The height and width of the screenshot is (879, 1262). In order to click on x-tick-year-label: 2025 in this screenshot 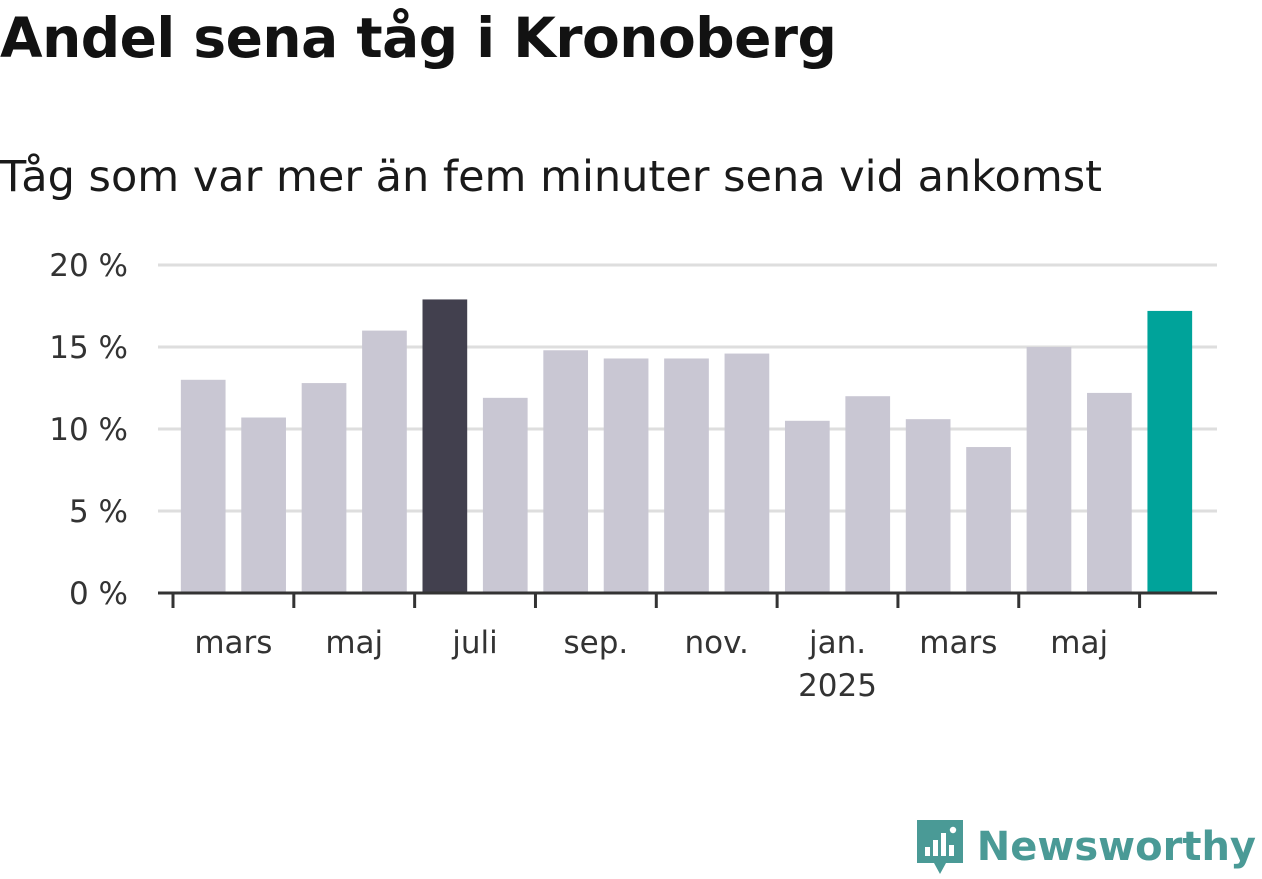, I will do `click(837, 686)`.